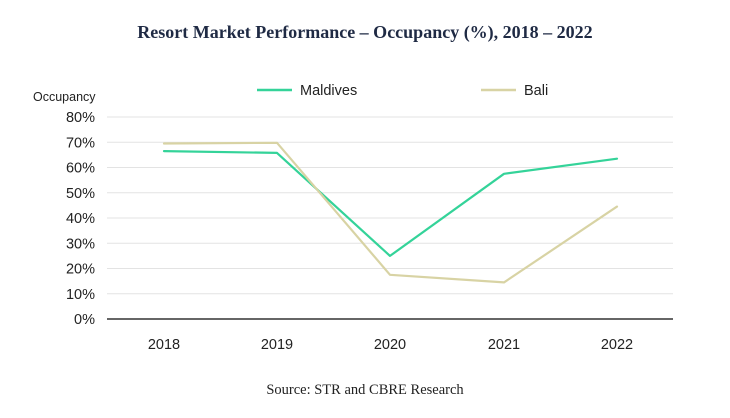 This screenshot has width=730, height=418. I want to click on x-tick-labels: 2018 2019 2020 2021 2022, so click(390, 345).